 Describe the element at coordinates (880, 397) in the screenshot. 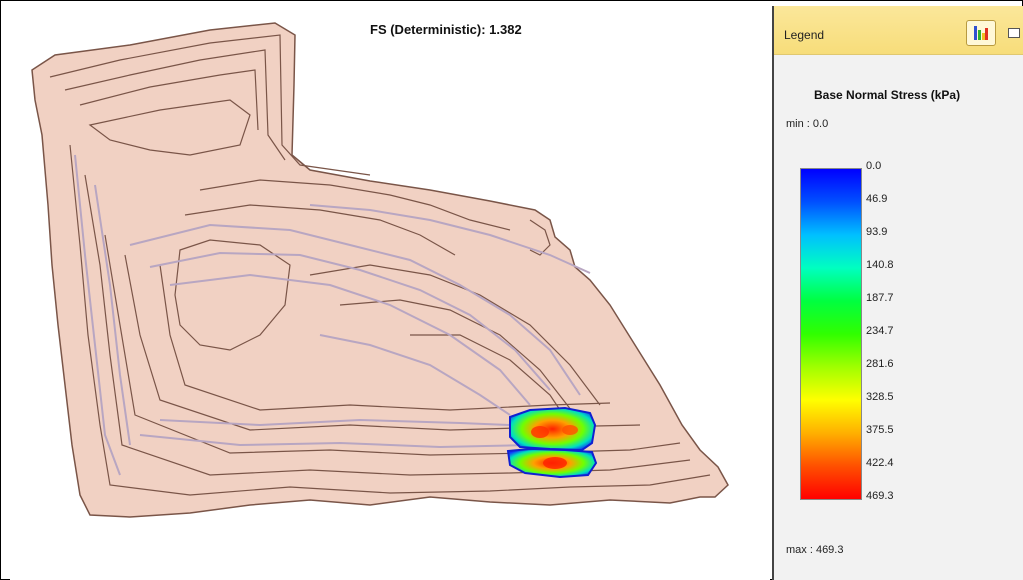

I see `colorbar-tick-label: 328.5` at that location.